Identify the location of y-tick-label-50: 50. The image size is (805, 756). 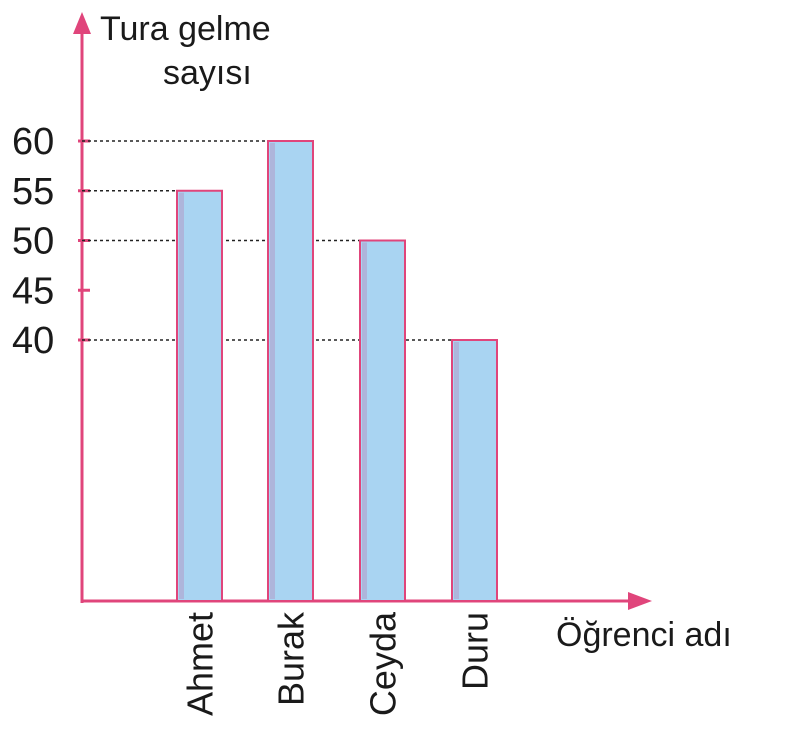
(33, 242).